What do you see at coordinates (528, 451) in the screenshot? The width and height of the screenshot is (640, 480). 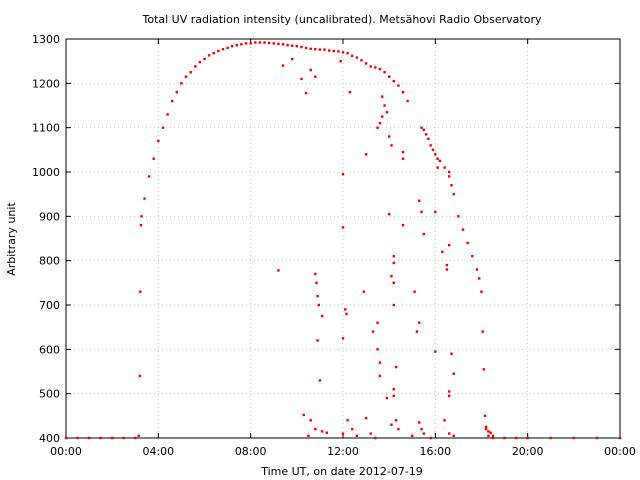 I see `x-tick-label: 20:00` at bounding box center [528, 451].